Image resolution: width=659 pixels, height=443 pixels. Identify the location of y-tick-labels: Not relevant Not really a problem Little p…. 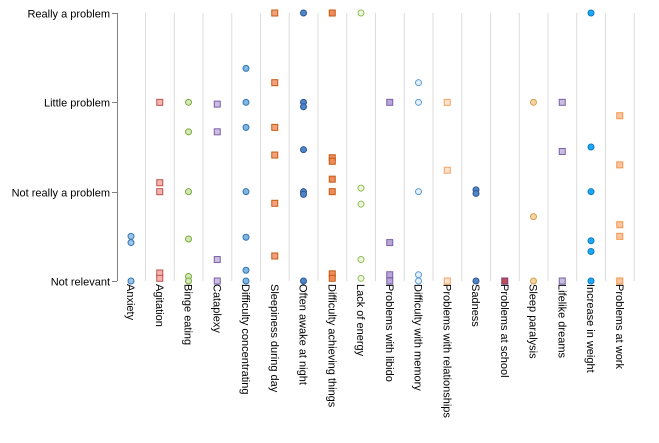
(61, 149).